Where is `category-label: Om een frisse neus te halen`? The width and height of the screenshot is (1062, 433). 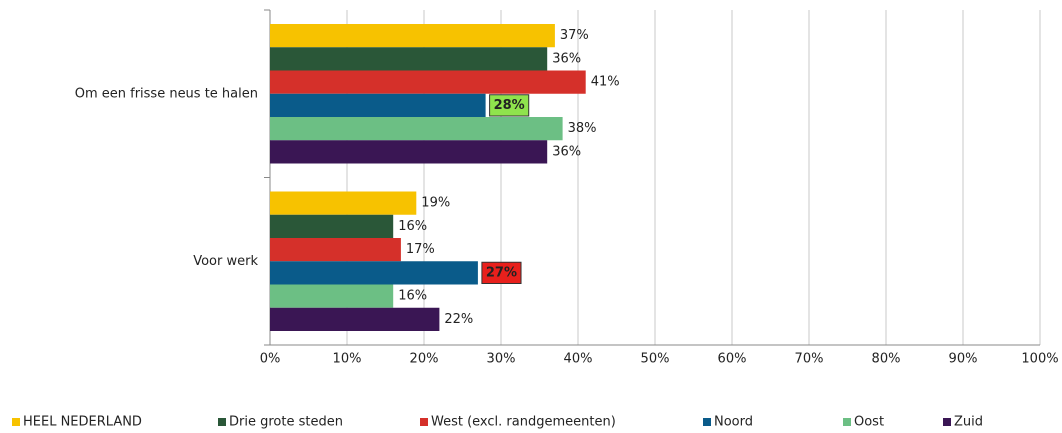 category-label: Om een frisse neus te halen is located at coordinates (166, 93).